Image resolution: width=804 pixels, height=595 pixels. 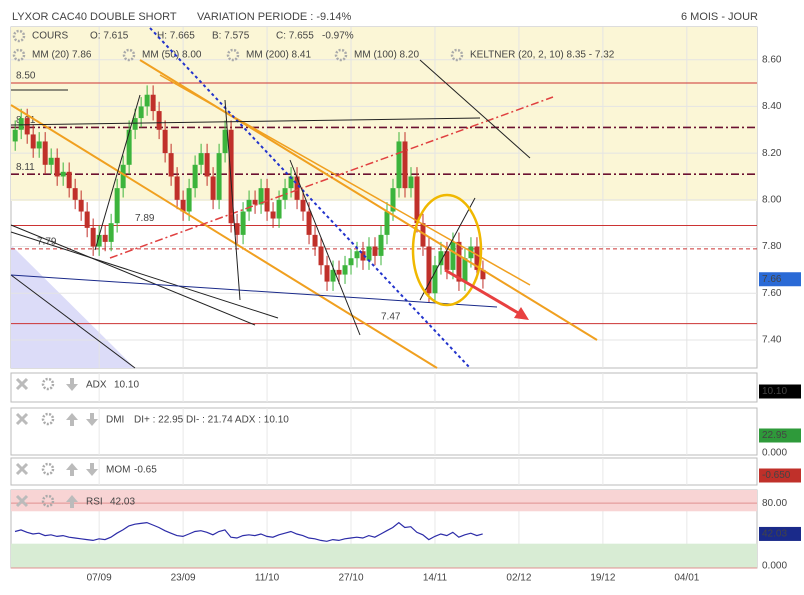 What do you see at coordinates (267, 578) in the screenshot?
I see `x-tick-label: 11/10` at bounding box center [267, 578].